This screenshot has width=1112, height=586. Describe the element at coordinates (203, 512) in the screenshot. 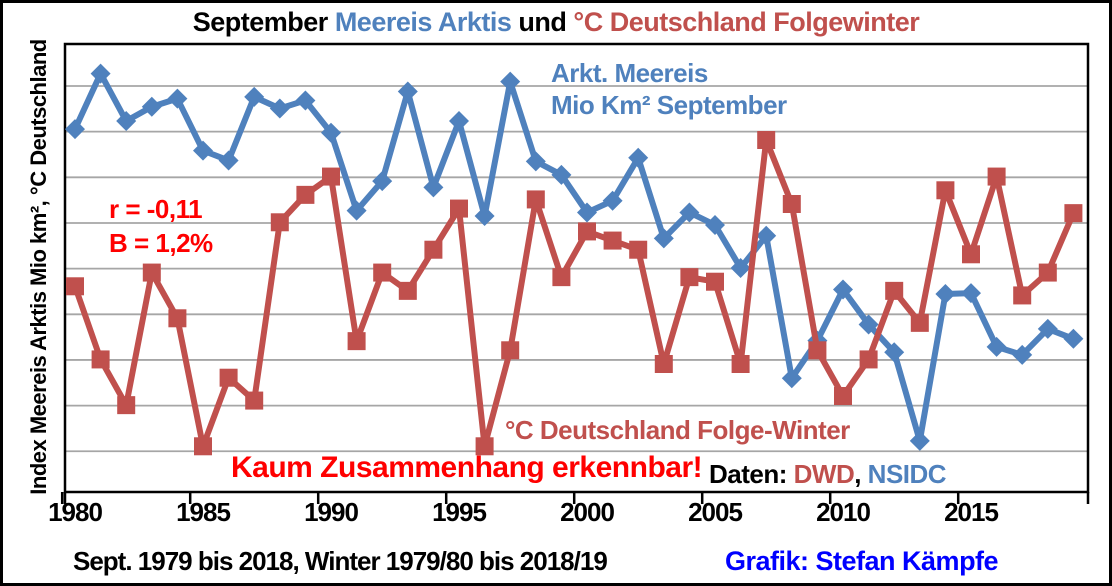

I see `x-tick-label: 1985` at that location.